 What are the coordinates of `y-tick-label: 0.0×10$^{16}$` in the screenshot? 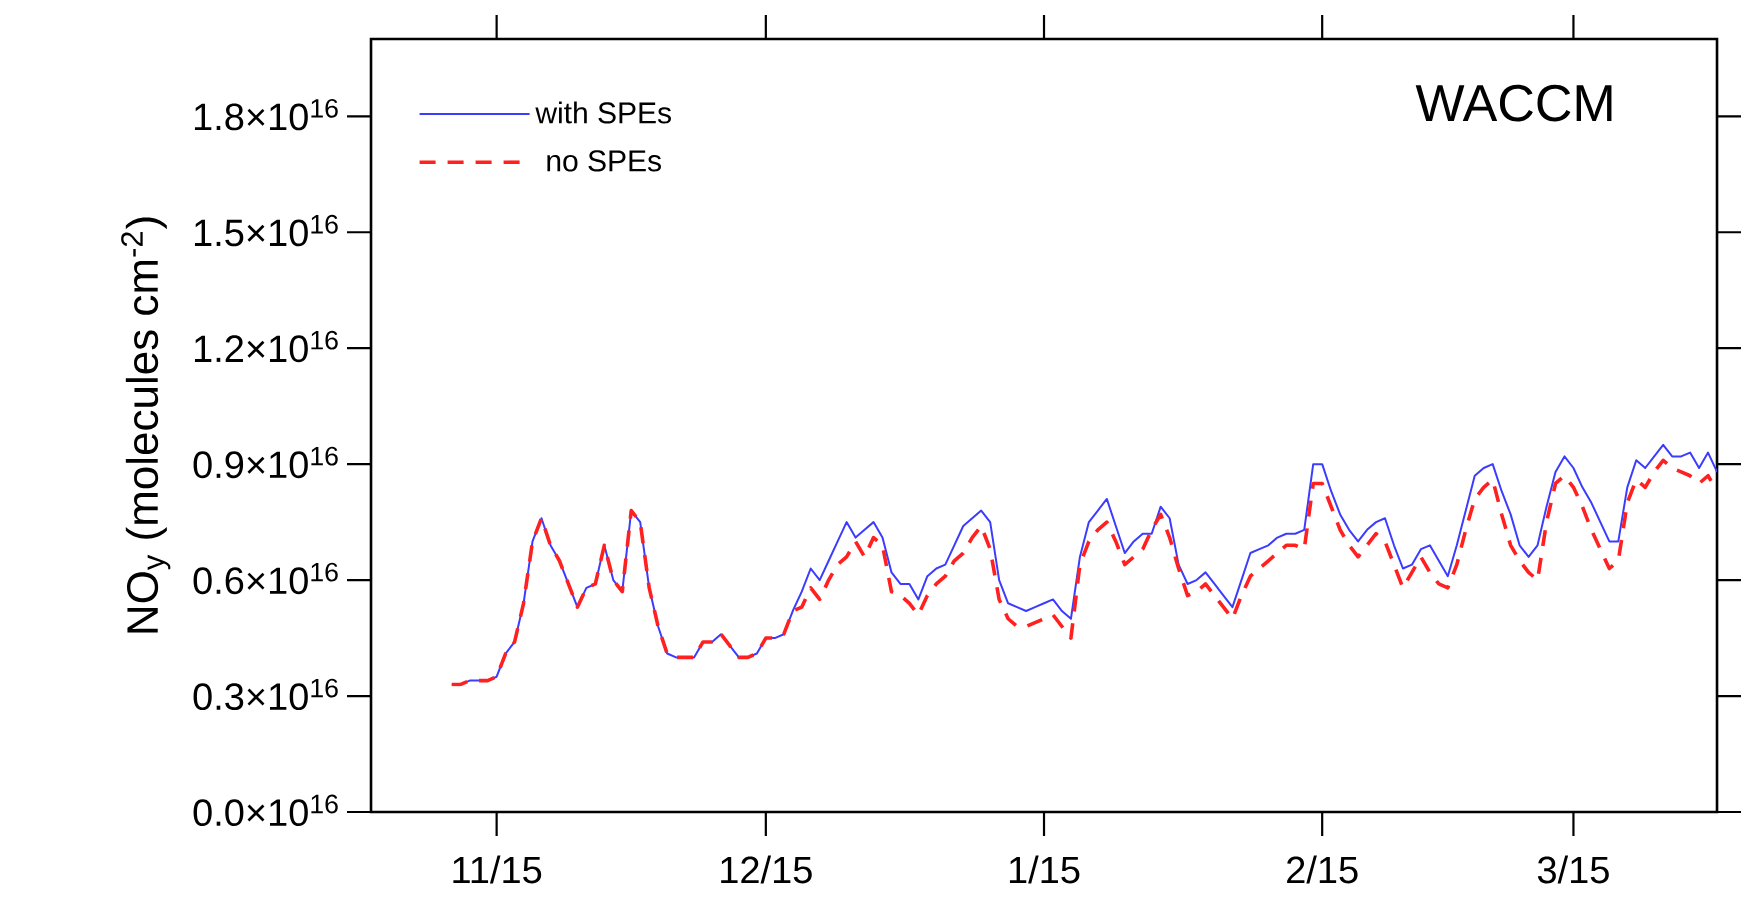 It's located at (265, 810).